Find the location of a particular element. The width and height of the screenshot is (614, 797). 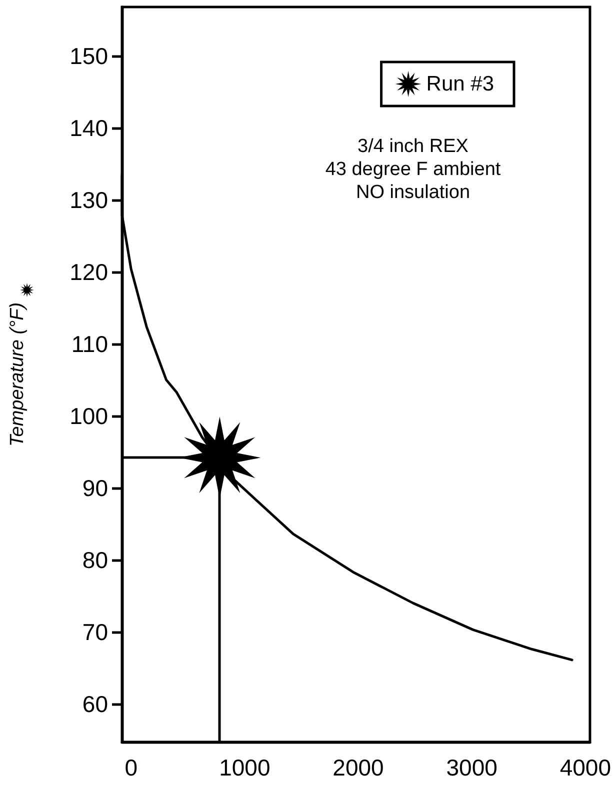

x-tick-label: 1000 is located at coordinates (244, 767).